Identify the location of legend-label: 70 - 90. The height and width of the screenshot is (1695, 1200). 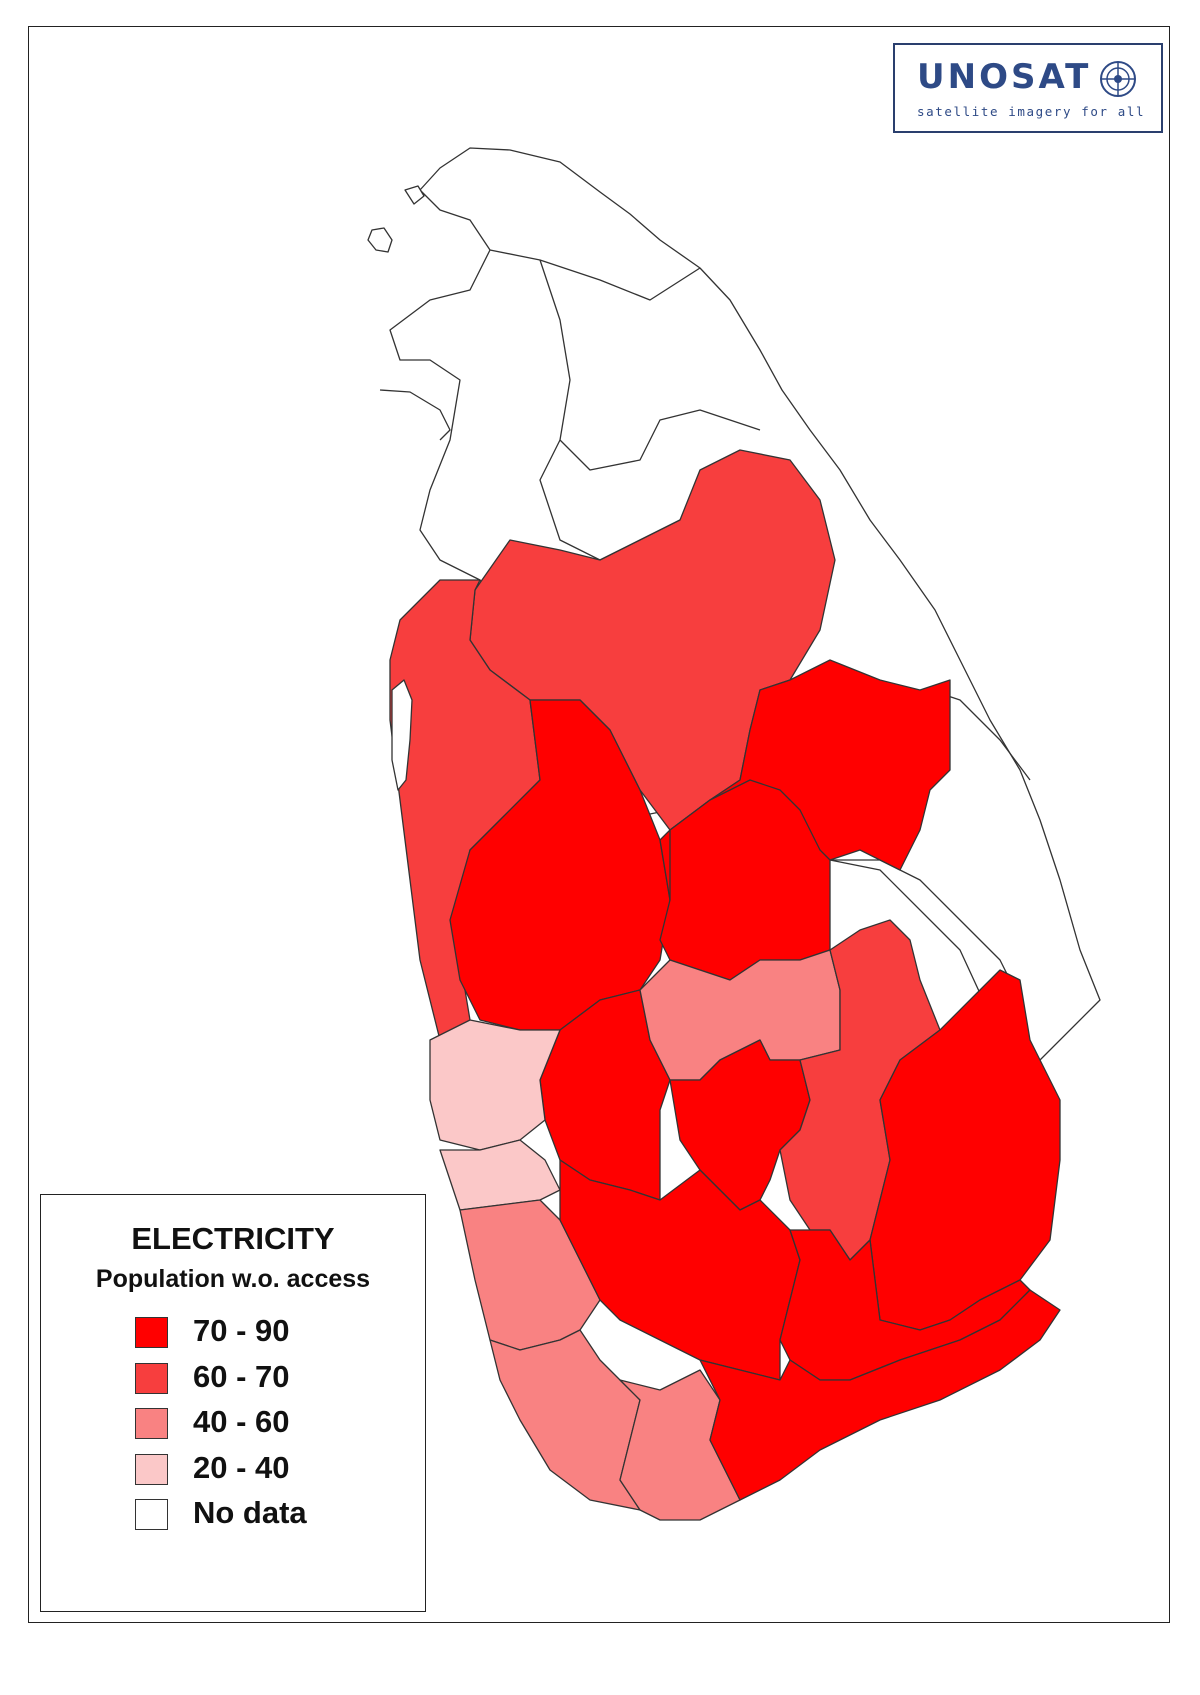
(241, 1330).